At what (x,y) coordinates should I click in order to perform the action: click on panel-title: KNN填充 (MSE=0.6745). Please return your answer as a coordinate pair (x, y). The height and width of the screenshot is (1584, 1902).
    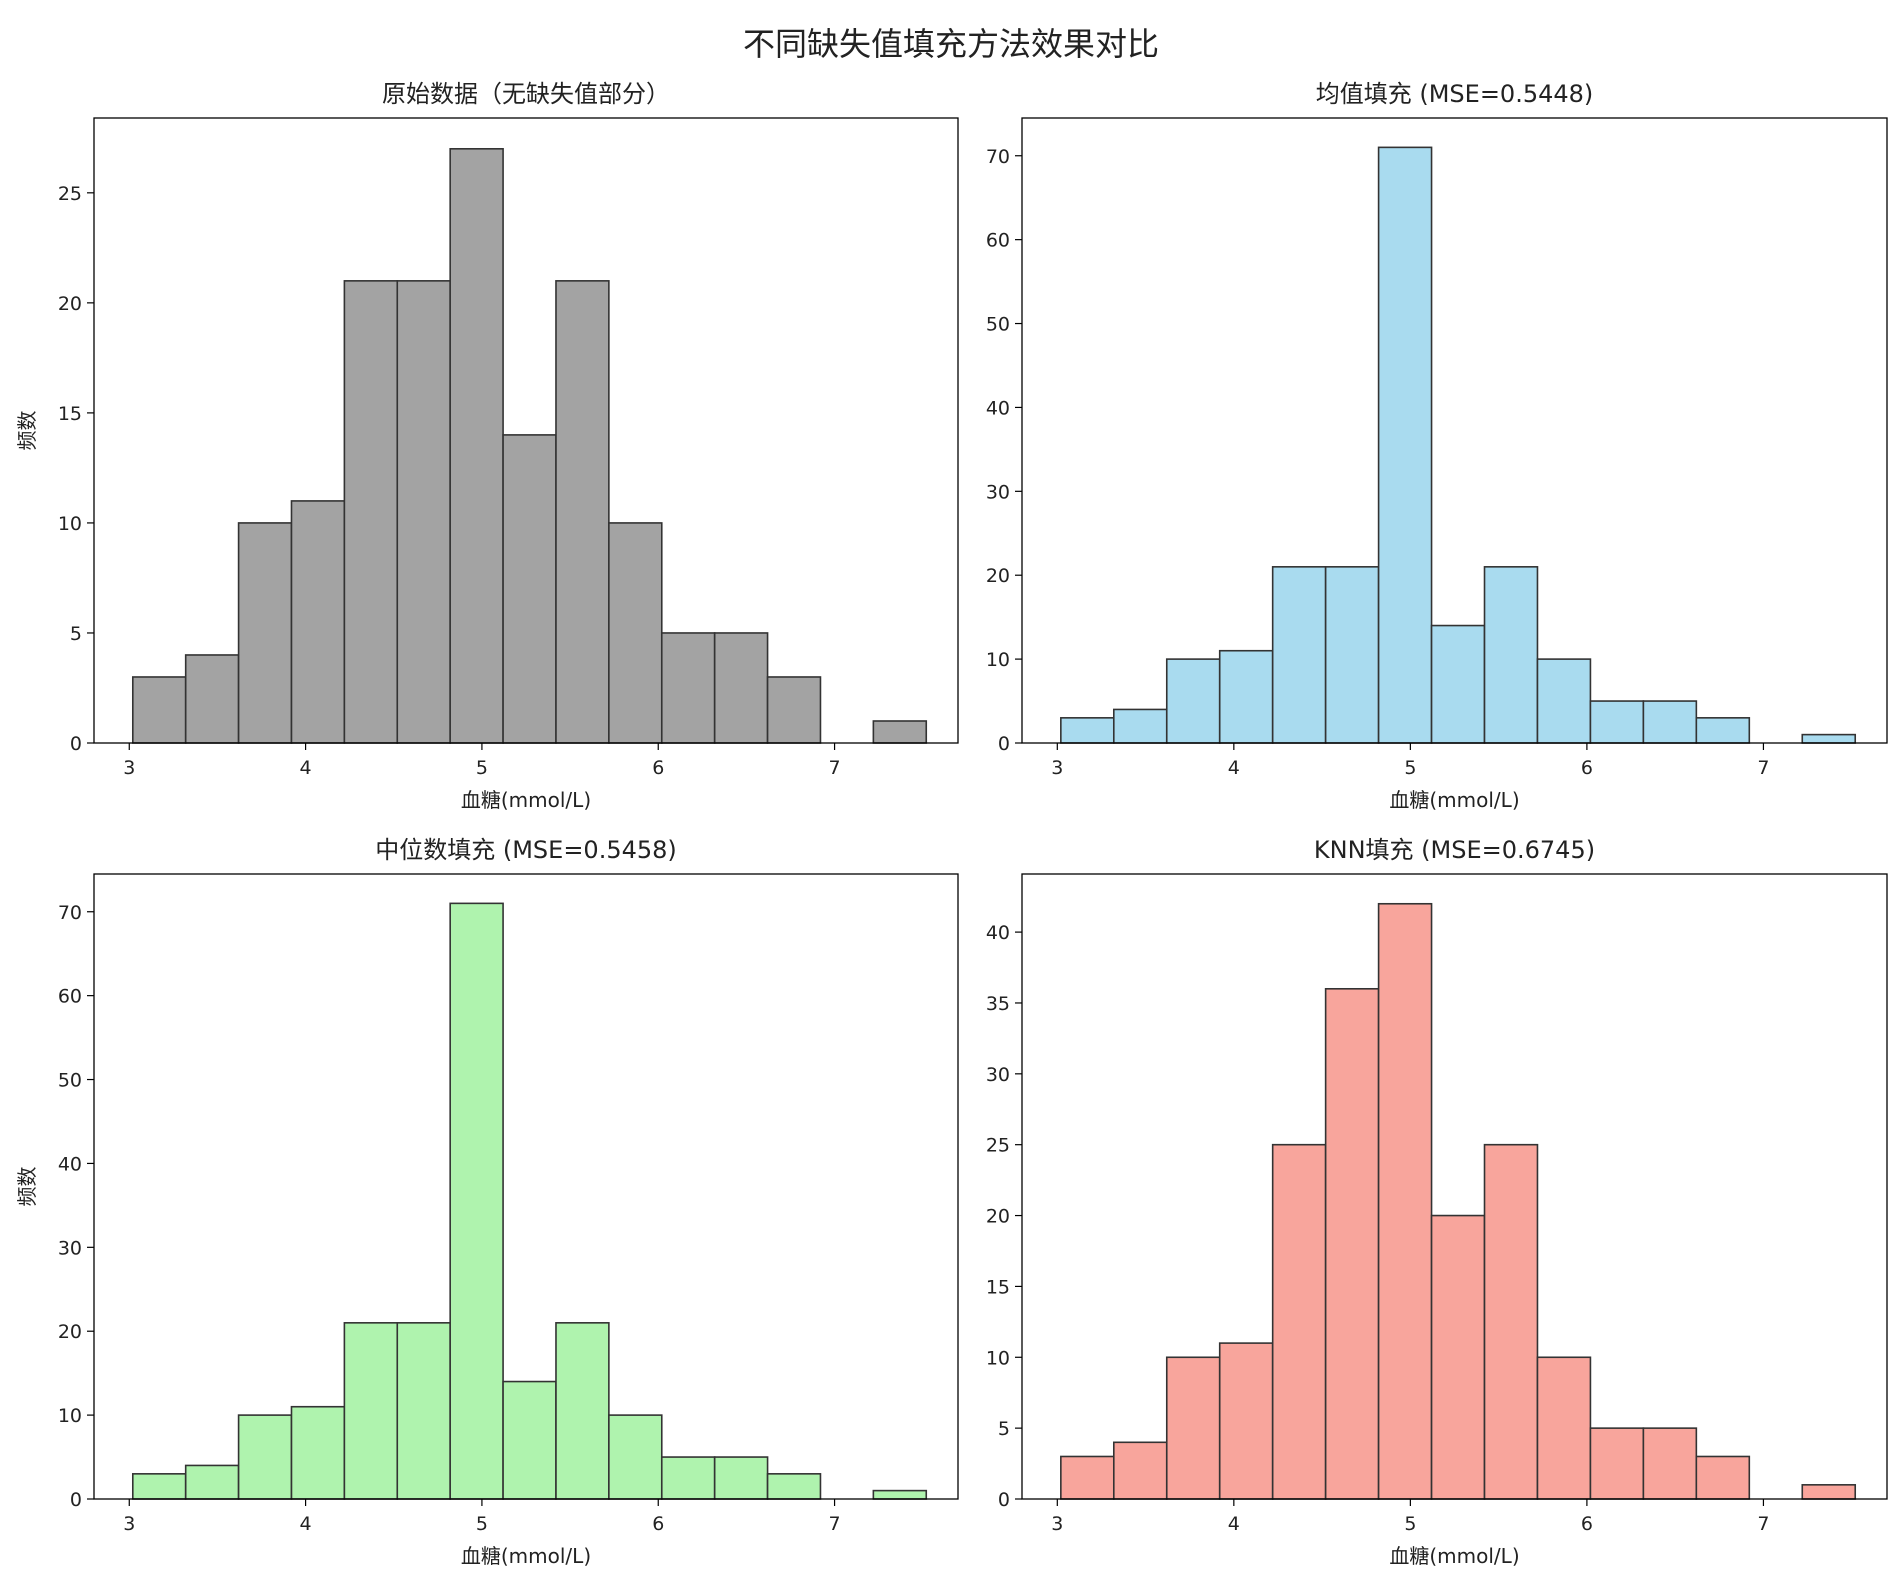
    Looking at the image, I should click on (1454, 850).